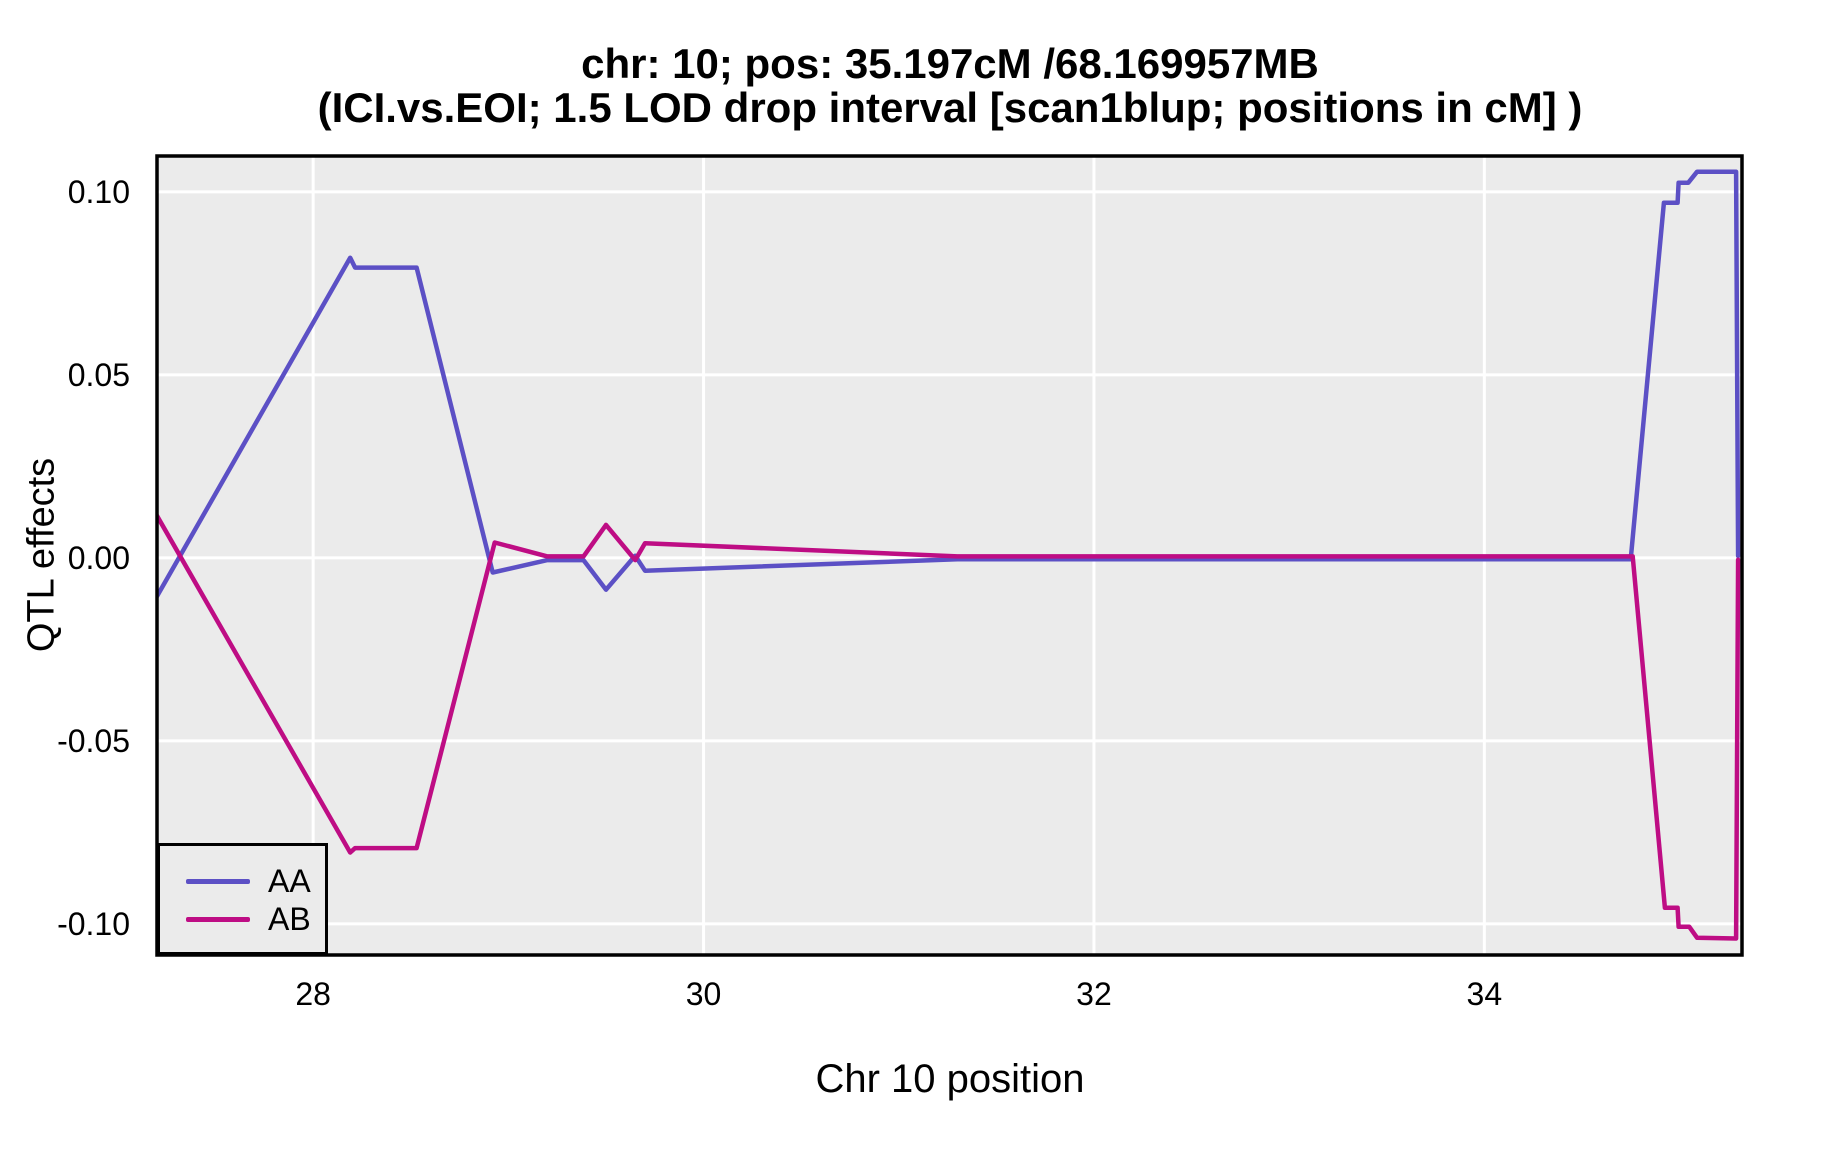  Describe the element at coordinates (289, 881) in the screenshot. I see `legend-label: AA` at that location.